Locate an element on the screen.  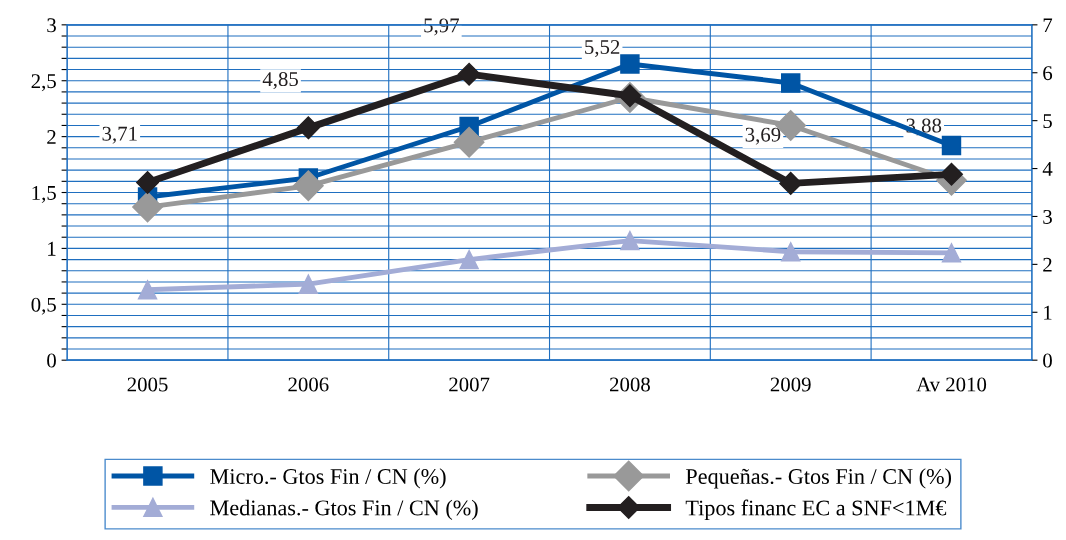
x-tick-label: 2005 is located at coordinates (147, 384).